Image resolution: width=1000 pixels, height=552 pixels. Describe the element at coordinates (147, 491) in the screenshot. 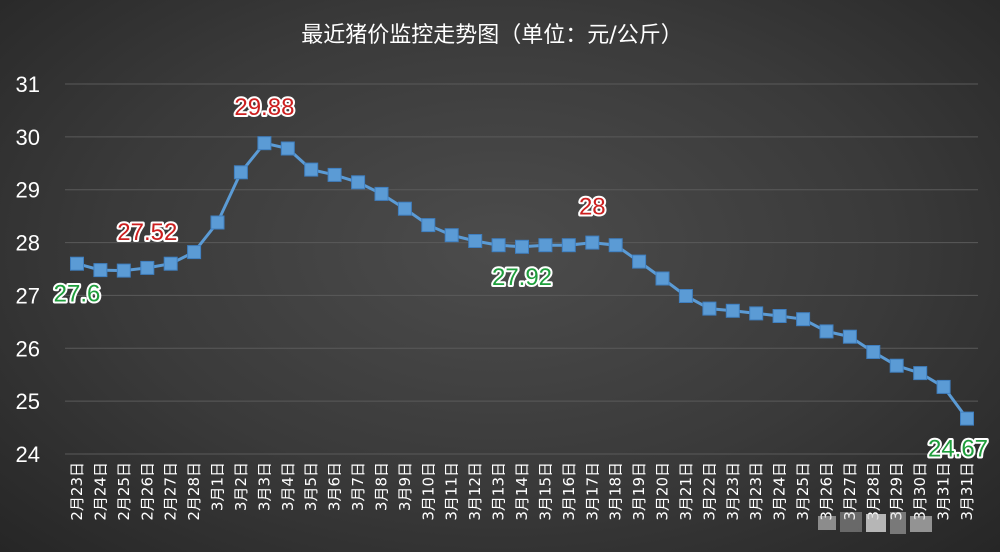

I see `x-tick-label: 2月26日` at that location.